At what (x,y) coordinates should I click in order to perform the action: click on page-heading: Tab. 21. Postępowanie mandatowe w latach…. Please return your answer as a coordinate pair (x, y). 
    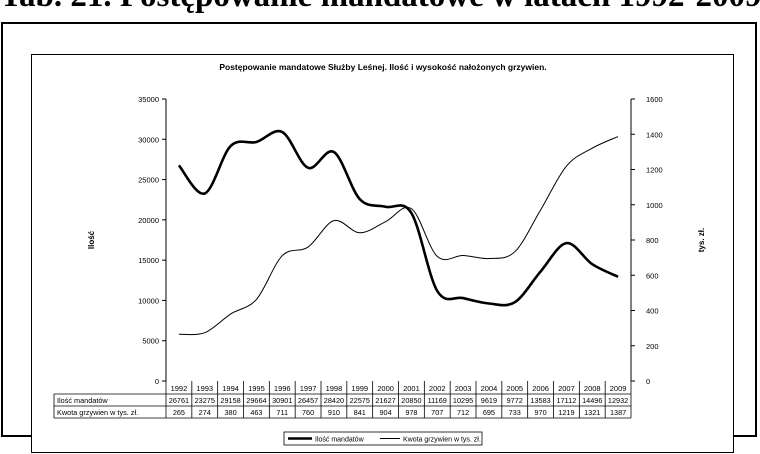
    Looking at the image, I should click on (380, 7).